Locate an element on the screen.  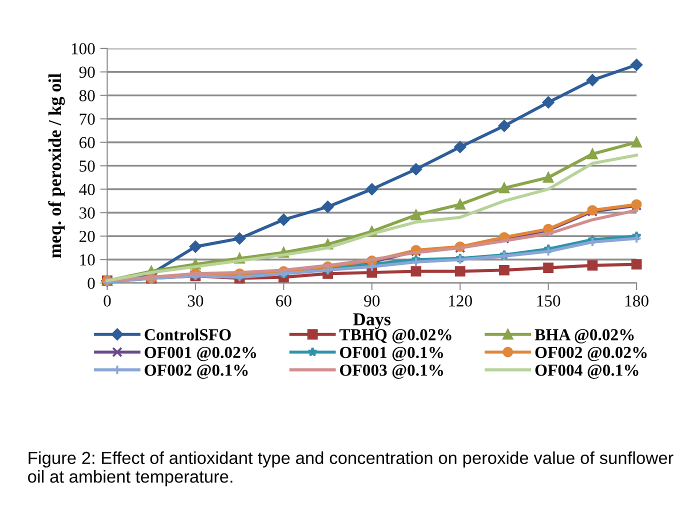
y-tick-label: 10 is located at coordinates (87, 260).